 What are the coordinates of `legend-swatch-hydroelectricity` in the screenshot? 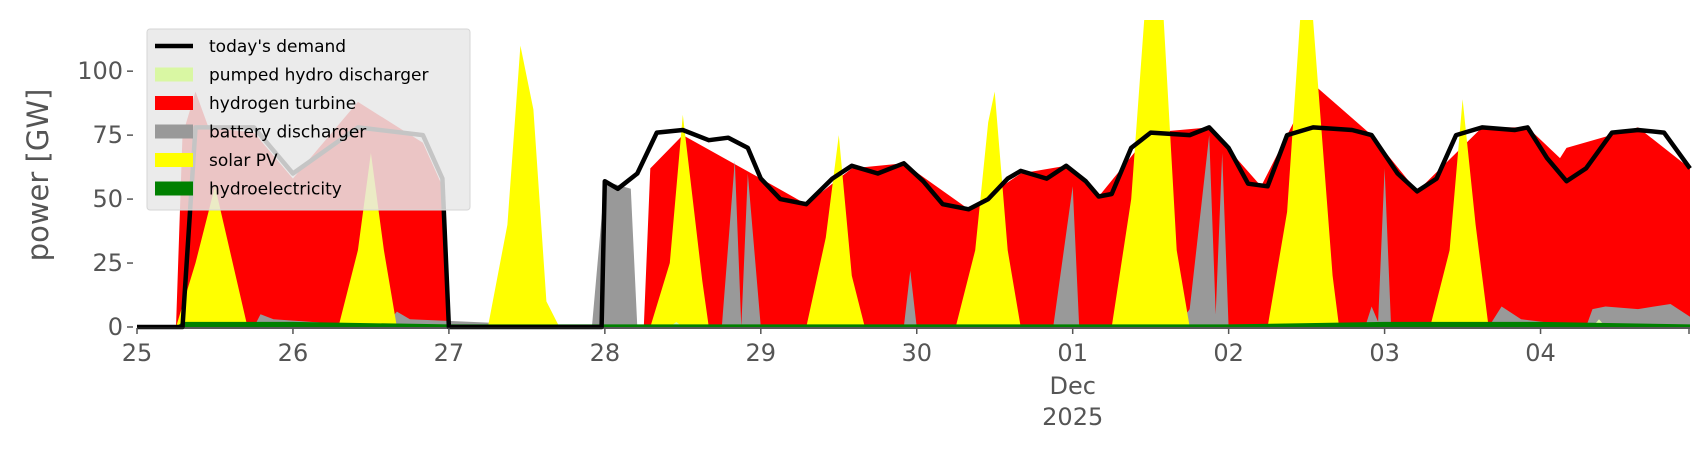 It's located at (174, 188).